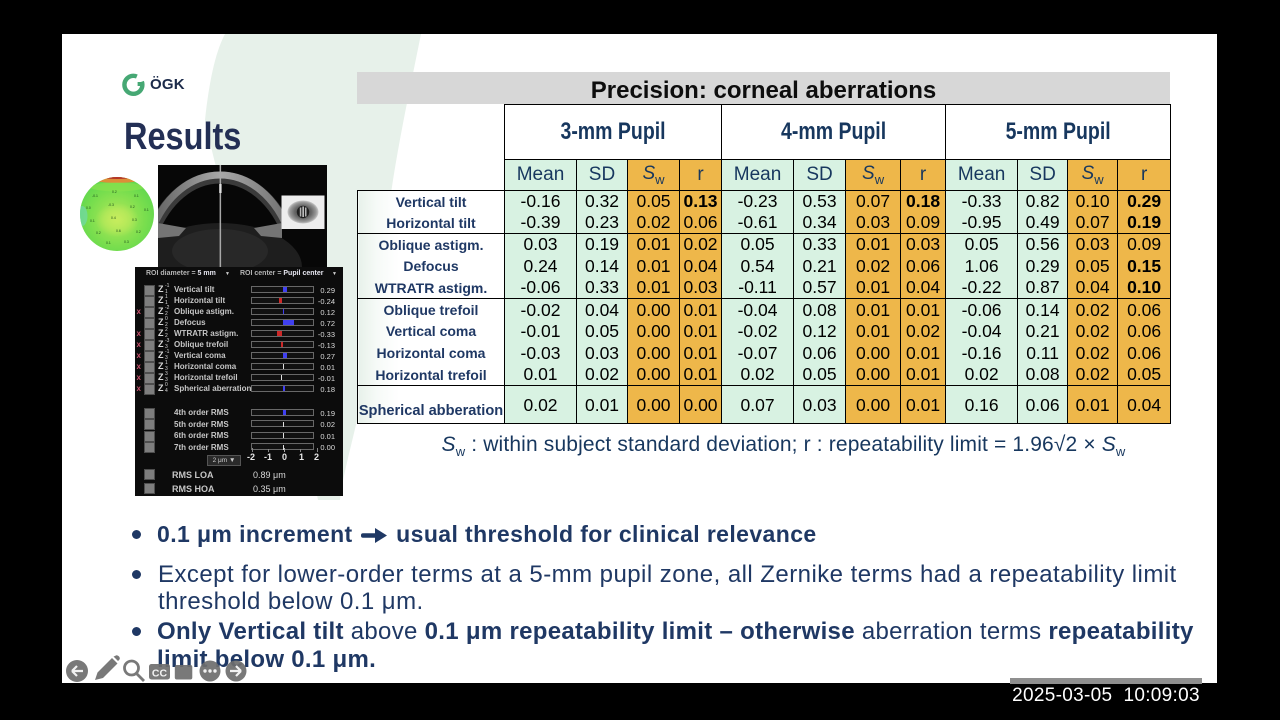 The height and width of the screenshot is (720, 1280). What do you see at coordinates (88, 208) in the screenshot?
I see `svg-text: 0.0` at bounding box center [88, 208].